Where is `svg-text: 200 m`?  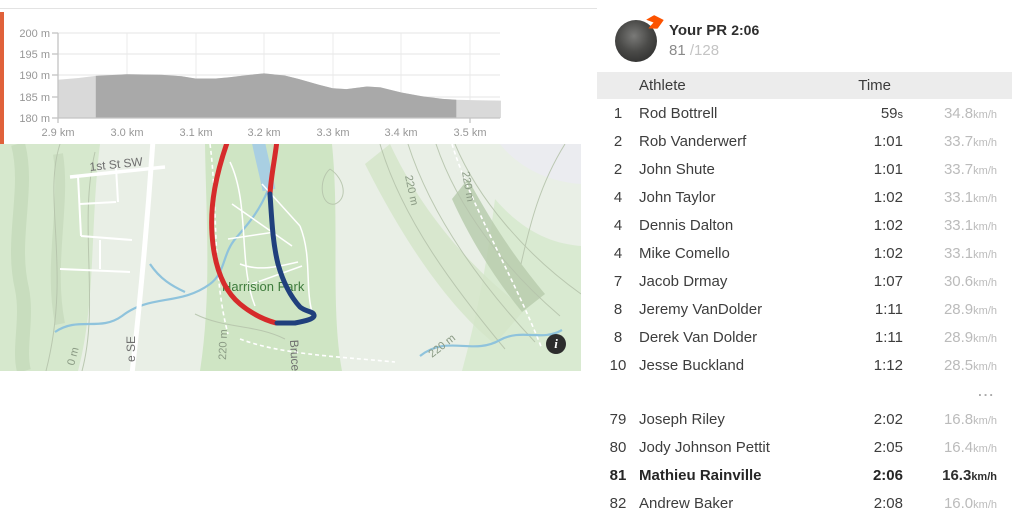 svg-text: 200 m is located at coordinates (34, 34).